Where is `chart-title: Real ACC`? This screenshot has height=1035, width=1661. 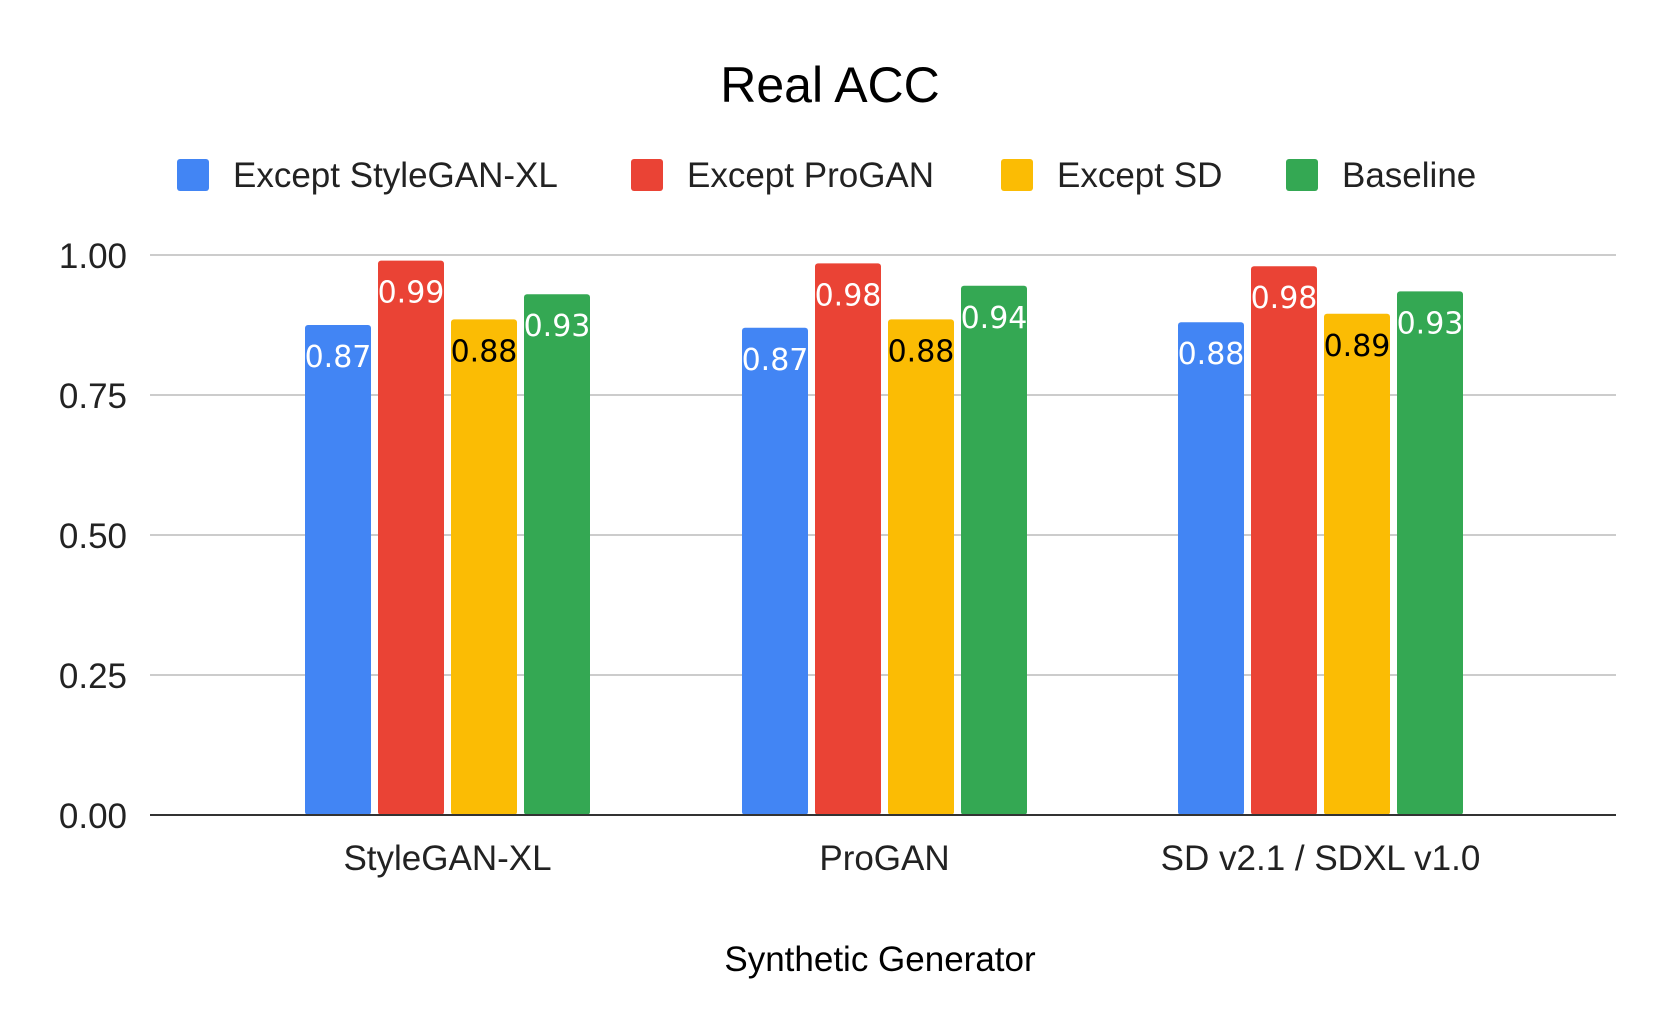
chart-title: Real ACC is located at coordinates (830, 85).